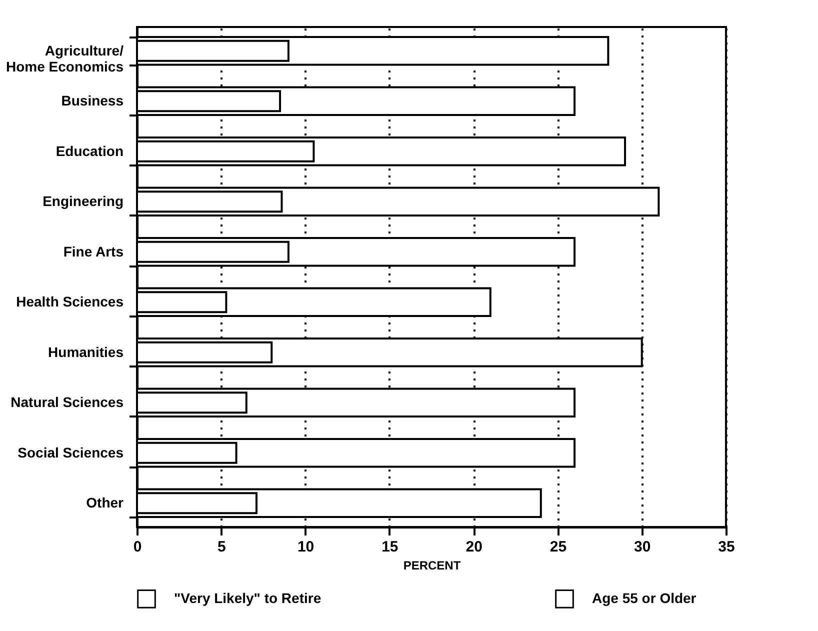 The height and width of the screenshot is (631, 818). I want to click on x-tick-label: 30, so click(642, 547).